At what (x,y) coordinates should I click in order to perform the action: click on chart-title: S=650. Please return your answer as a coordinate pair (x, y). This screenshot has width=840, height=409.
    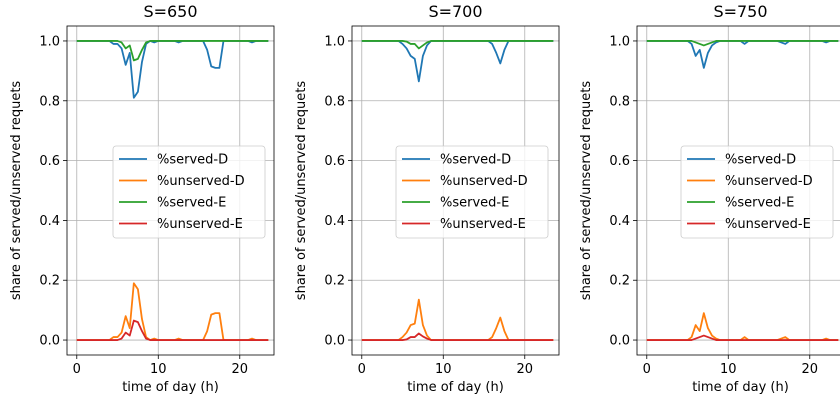
    Looking at the image, I should click on (170, 11).